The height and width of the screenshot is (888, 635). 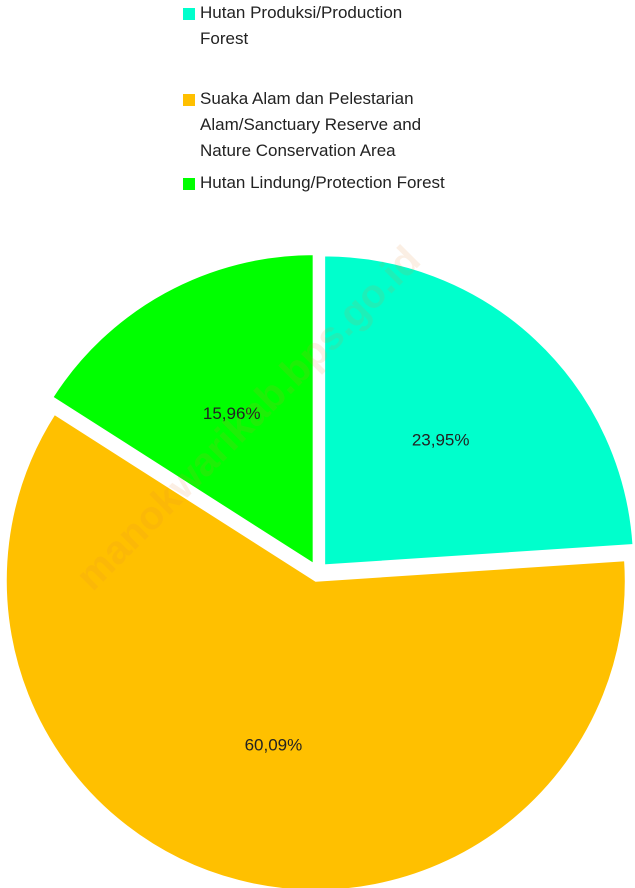 What do you see at coordinates (441, 439) in the screenshot?
I see `data-label: 23,95%` at bounding box center [441, 439].